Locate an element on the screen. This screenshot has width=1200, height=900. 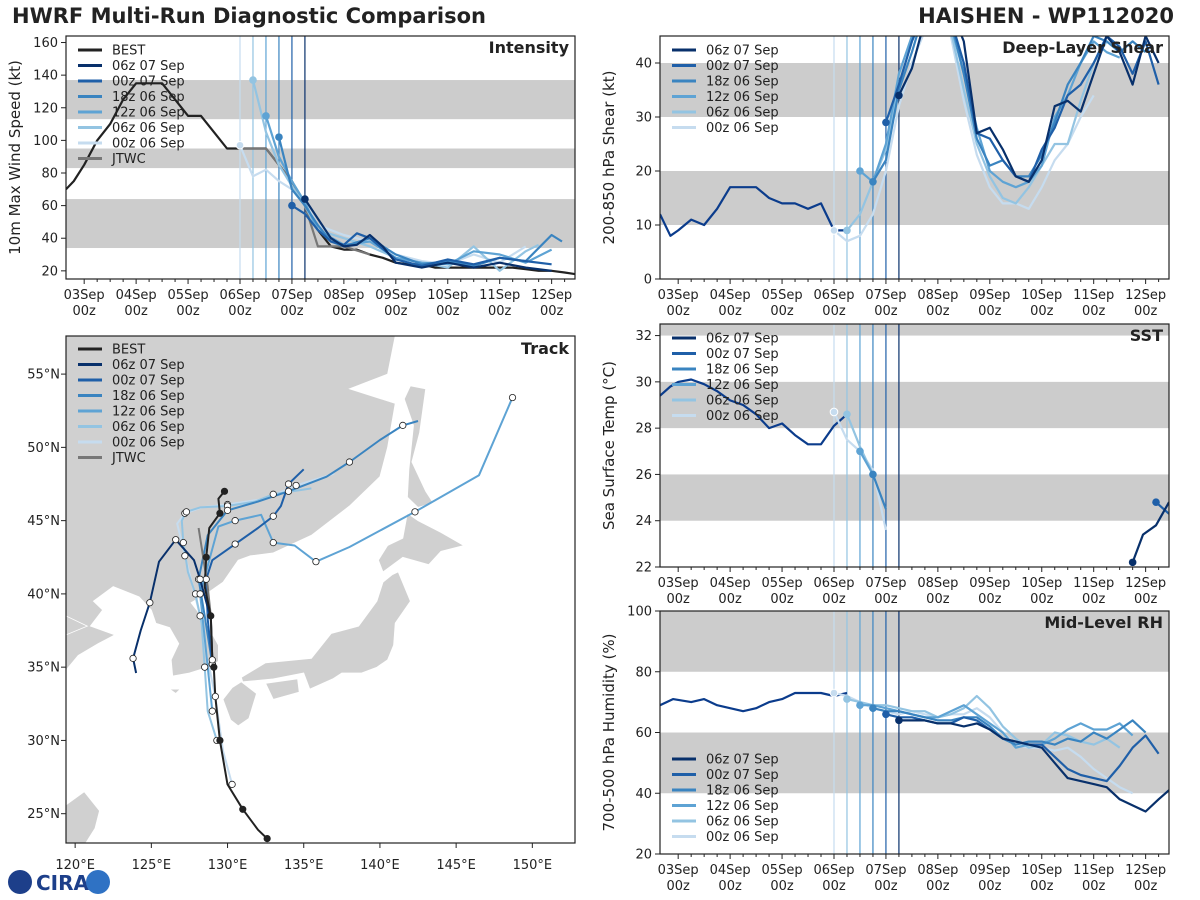
rh-xtick-label: 03Sep is located at coordinates (678, 870).